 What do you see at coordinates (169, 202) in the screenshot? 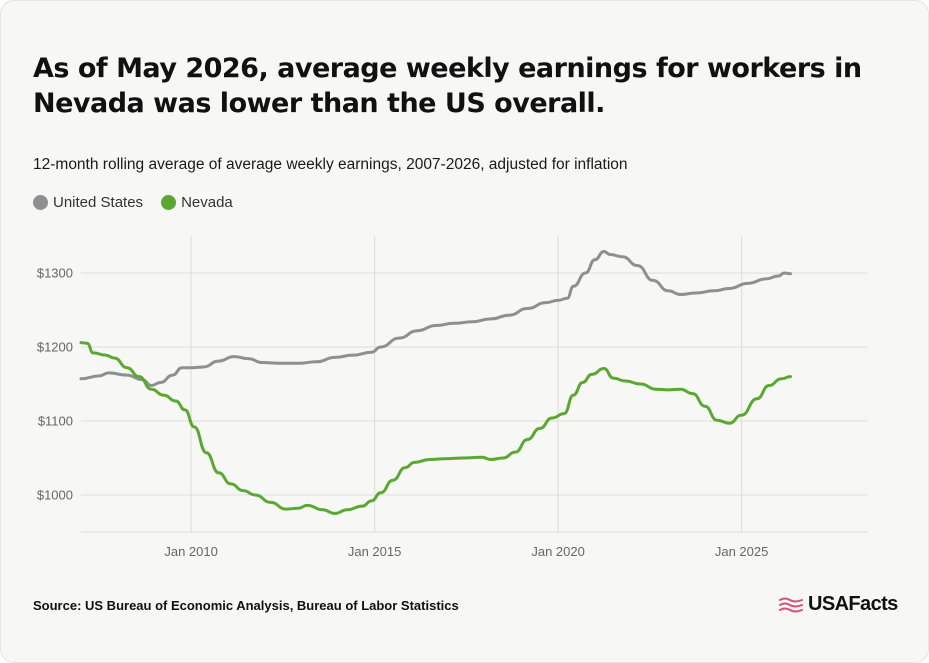
I see `legend-swatch-nevada` at bounding box center [169, 202].